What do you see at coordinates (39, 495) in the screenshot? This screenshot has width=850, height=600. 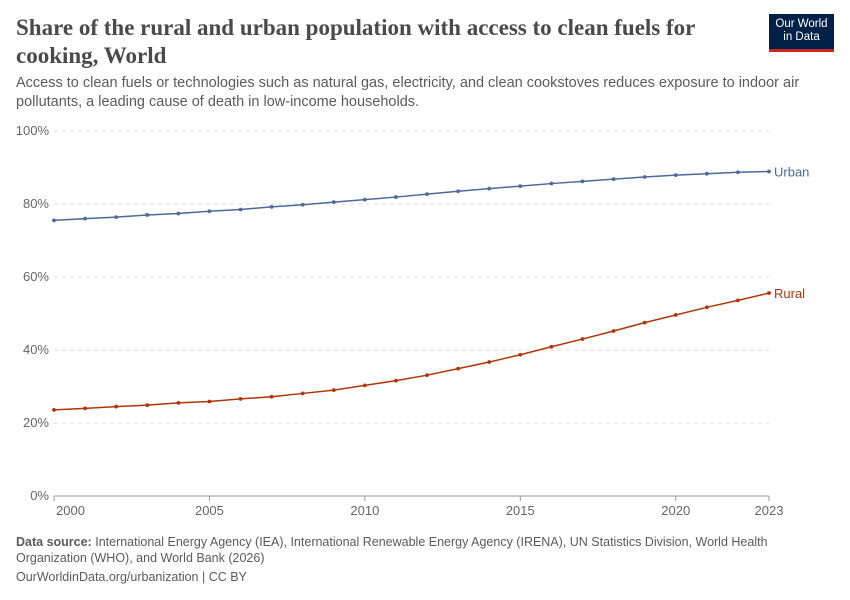 I see `y-tick-label: 0%` at bounding box center [39, 495].